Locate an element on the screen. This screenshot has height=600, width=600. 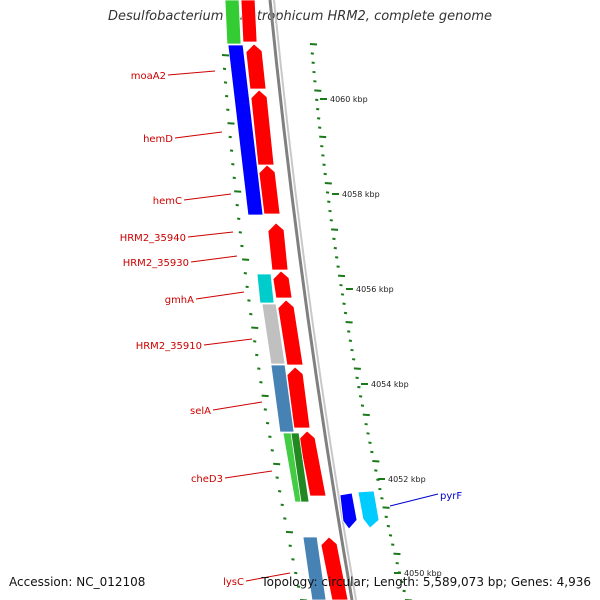
scale-label: 4058 kbp is located at coordinates (361, 194).